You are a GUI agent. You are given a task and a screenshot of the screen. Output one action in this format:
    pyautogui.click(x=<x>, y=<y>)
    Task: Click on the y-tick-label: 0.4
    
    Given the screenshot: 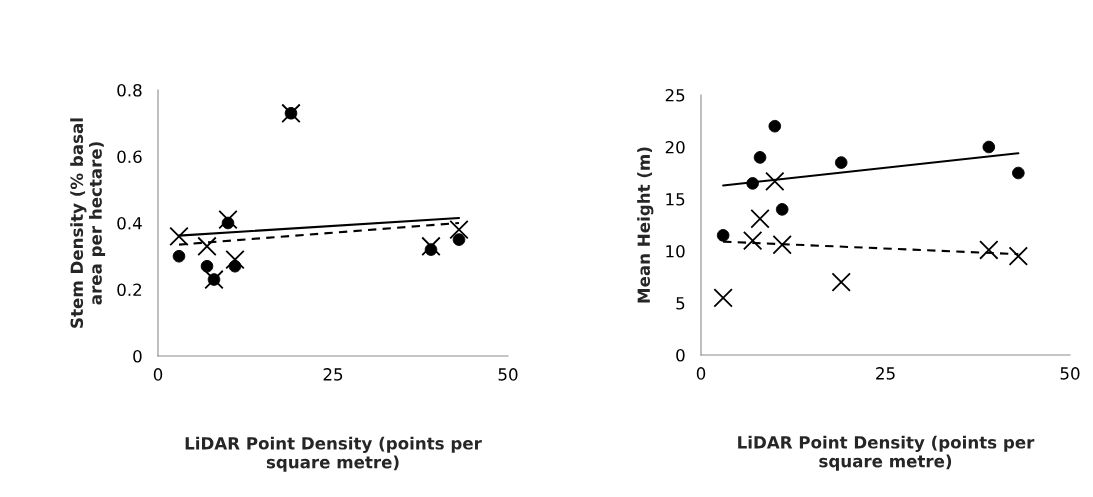 What is the action you would take?
    pyautogui.click(x=129, y=223)
    